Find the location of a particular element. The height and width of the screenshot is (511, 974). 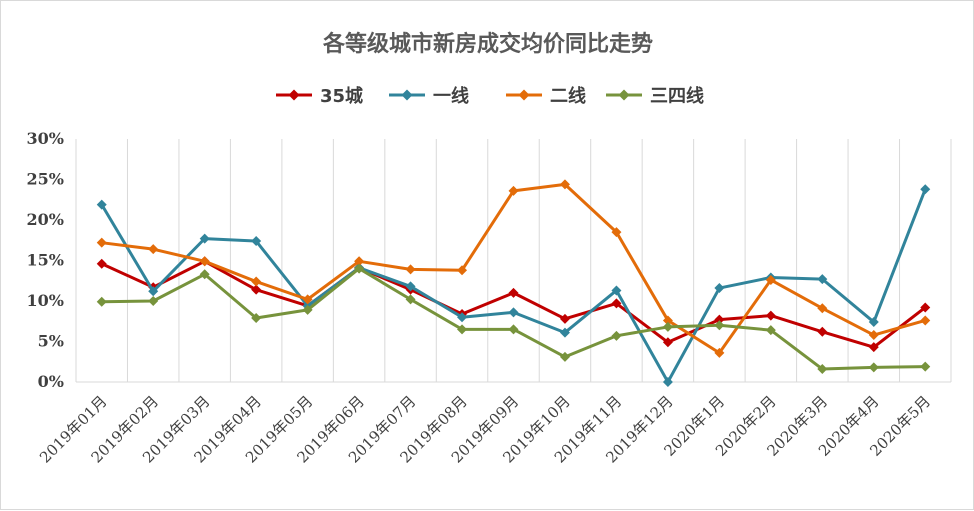

legend-label: 一线 is located at coordinates (451, 96).